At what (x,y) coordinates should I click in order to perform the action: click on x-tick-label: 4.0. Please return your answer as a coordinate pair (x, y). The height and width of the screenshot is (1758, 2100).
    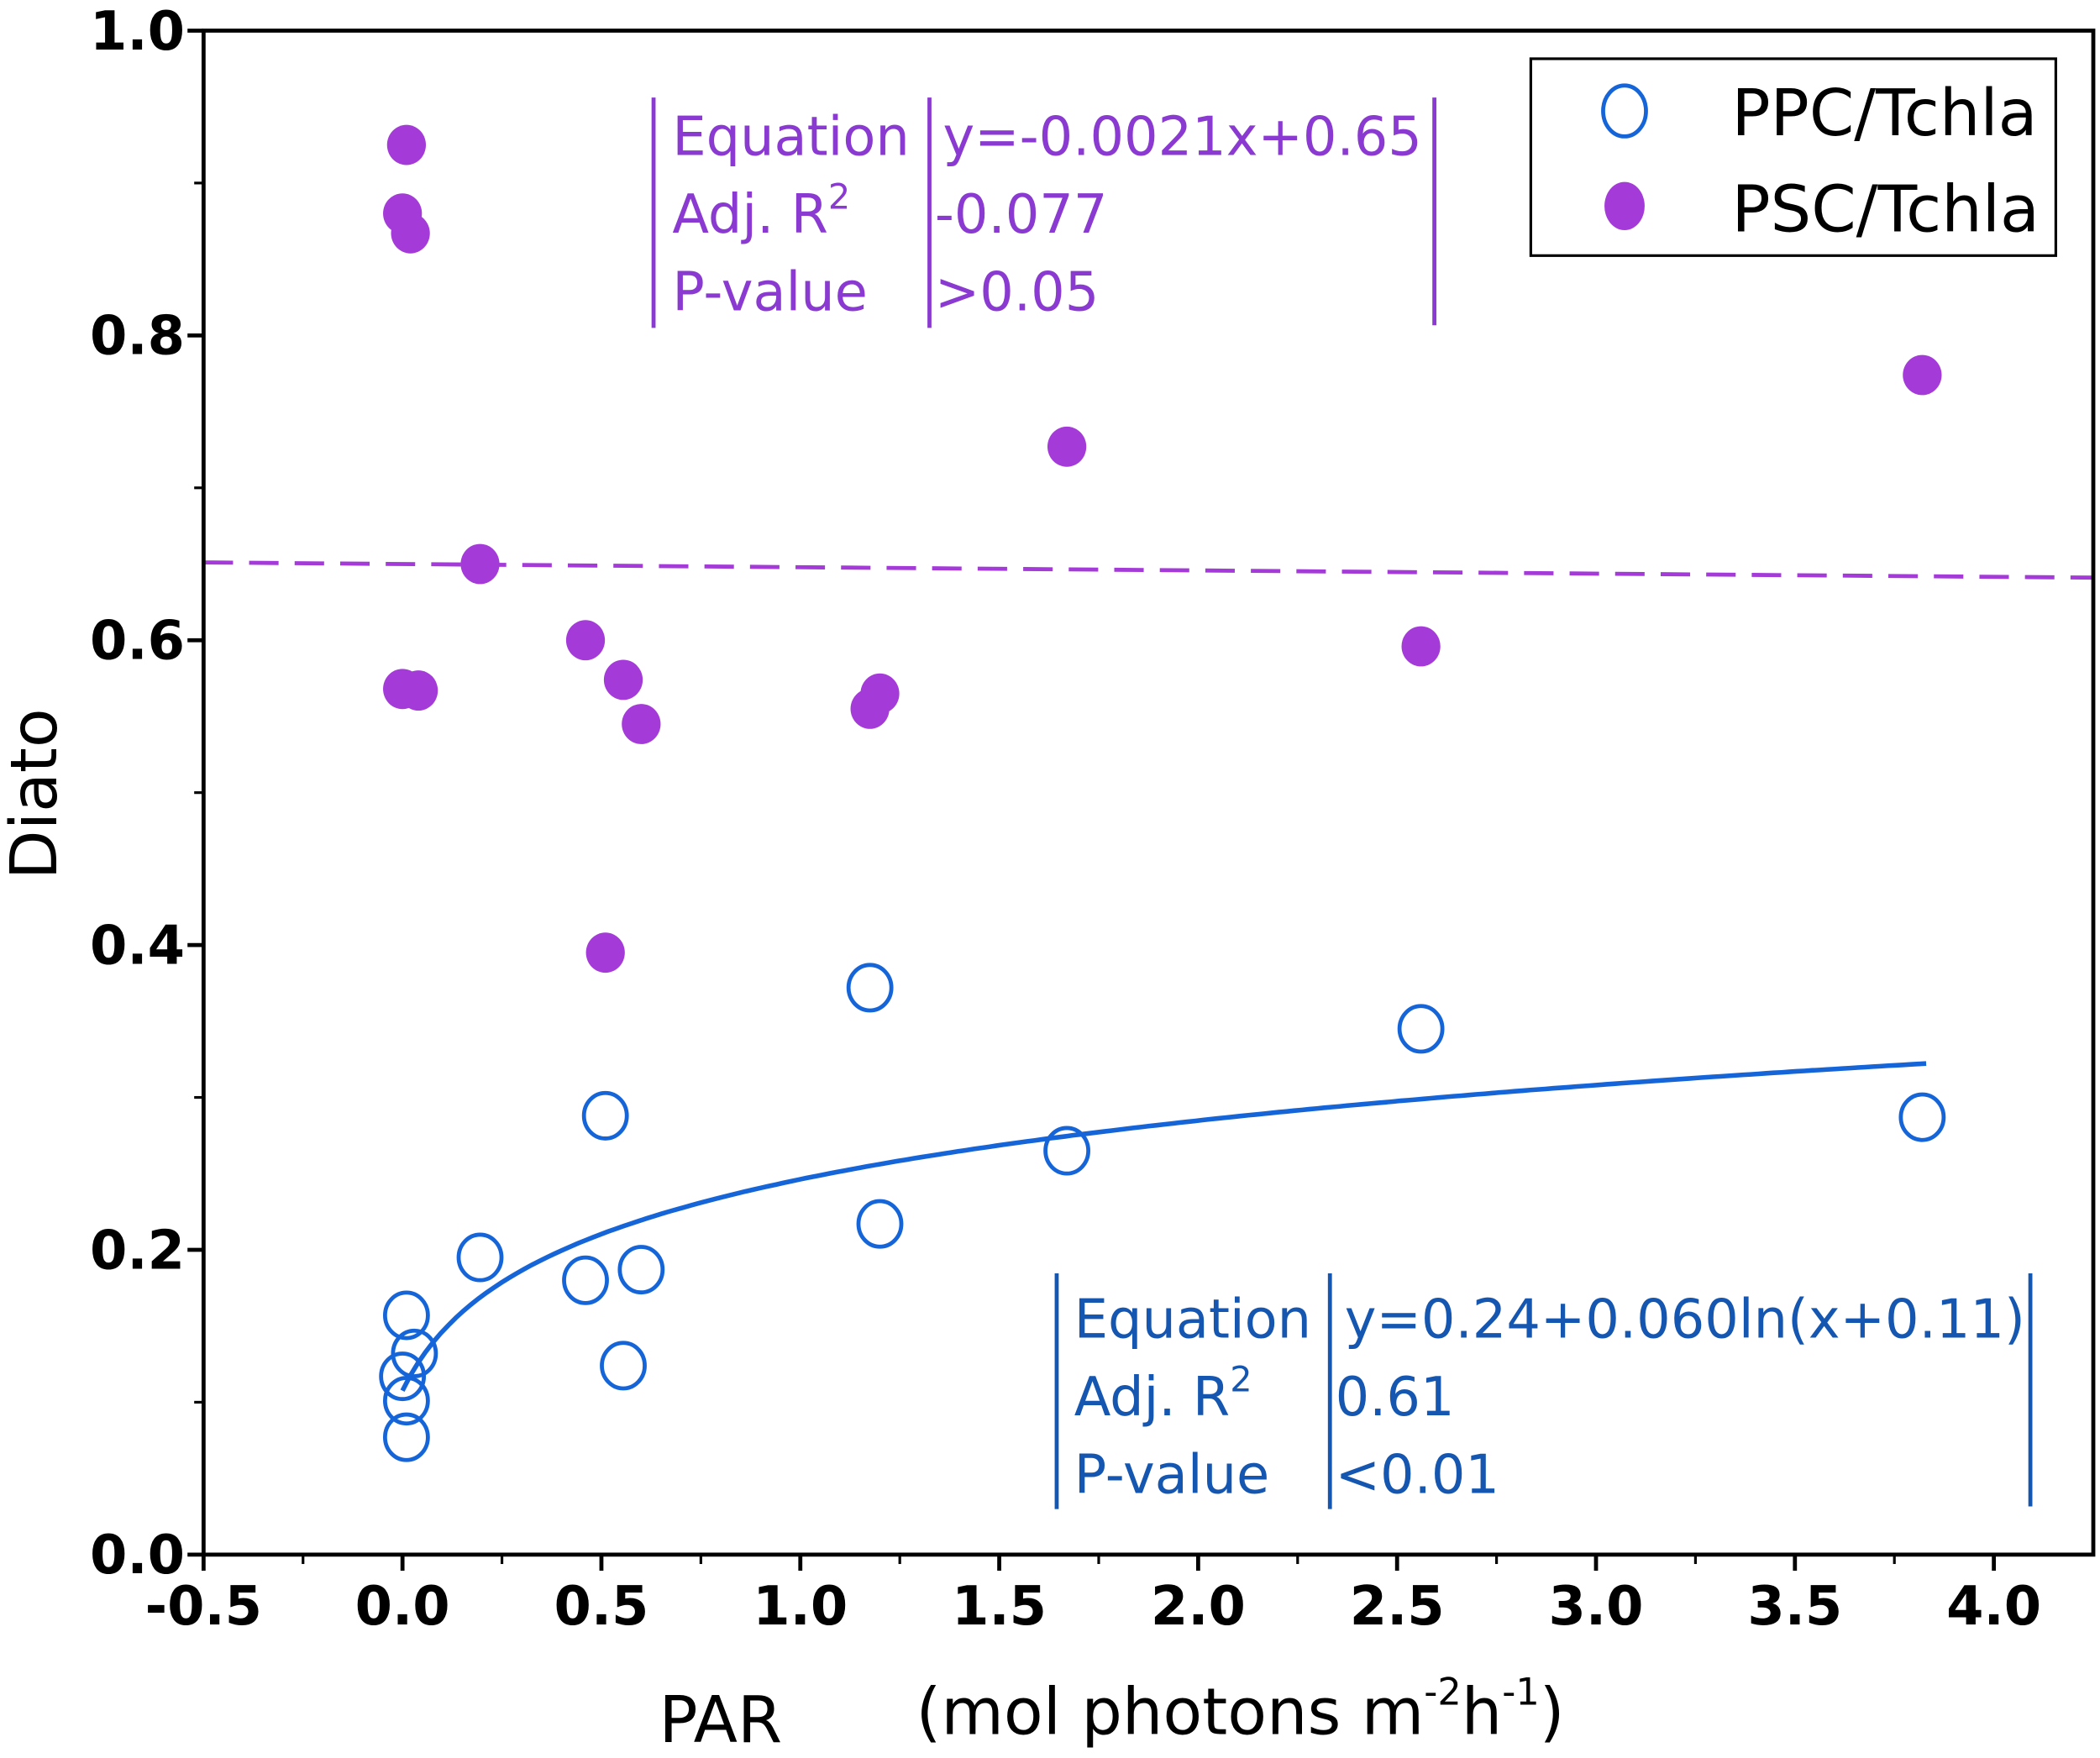
    Looking at the image, I should click on (1993, 1607).